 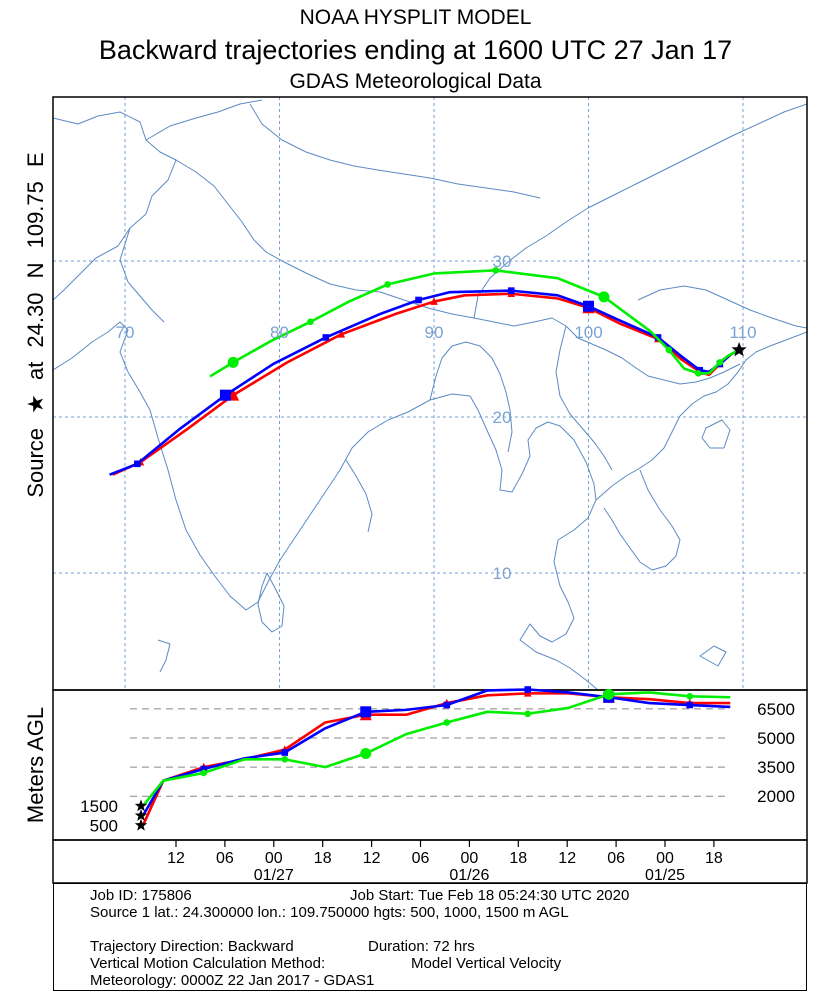 I want to click on altitude-frame, so click(x=430, y=765).